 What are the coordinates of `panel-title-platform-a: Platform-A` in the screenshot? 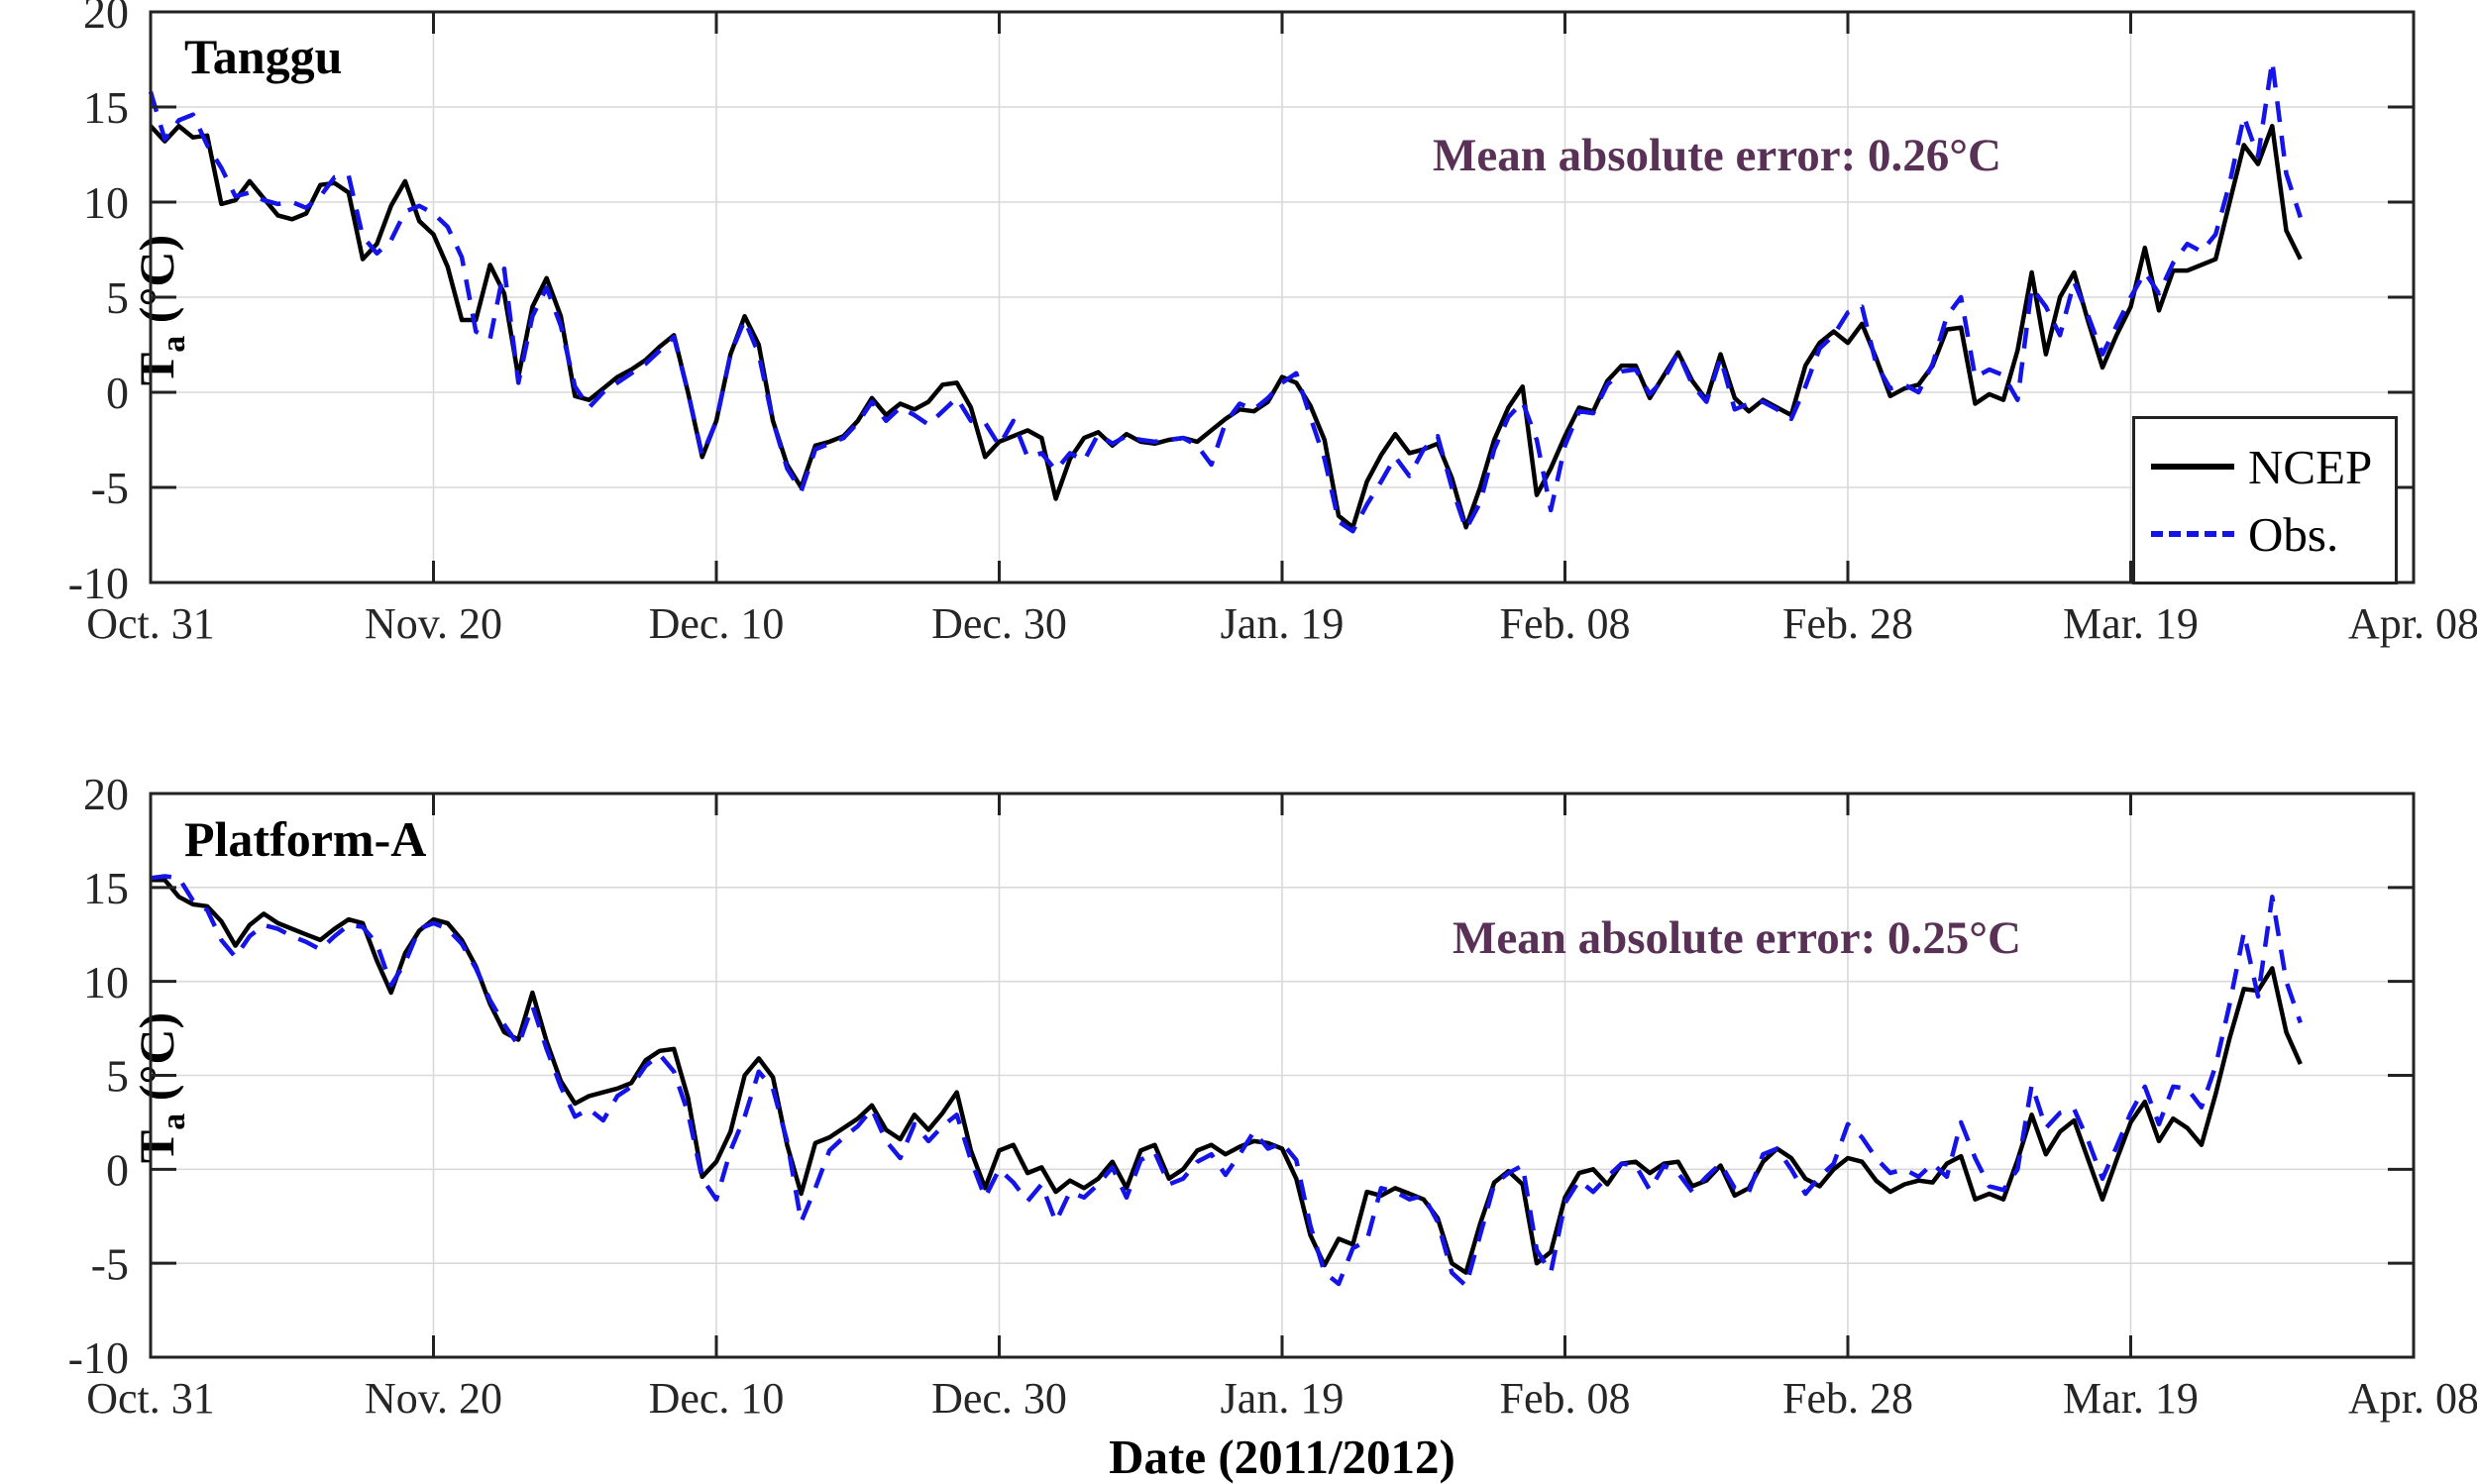 It's located at (305, 839).